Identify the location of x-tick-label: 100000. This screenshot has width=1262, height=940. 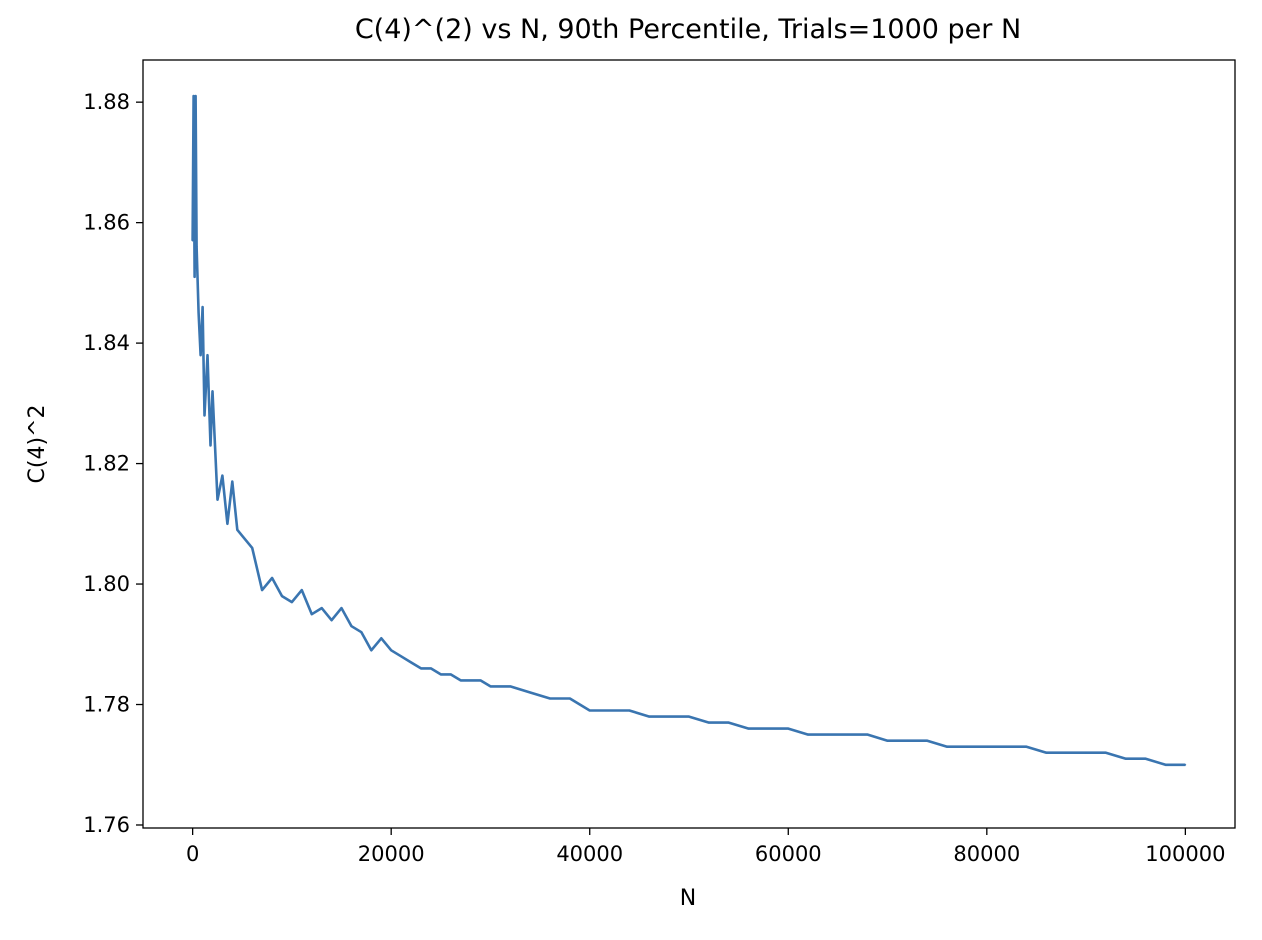
(1185, 854).